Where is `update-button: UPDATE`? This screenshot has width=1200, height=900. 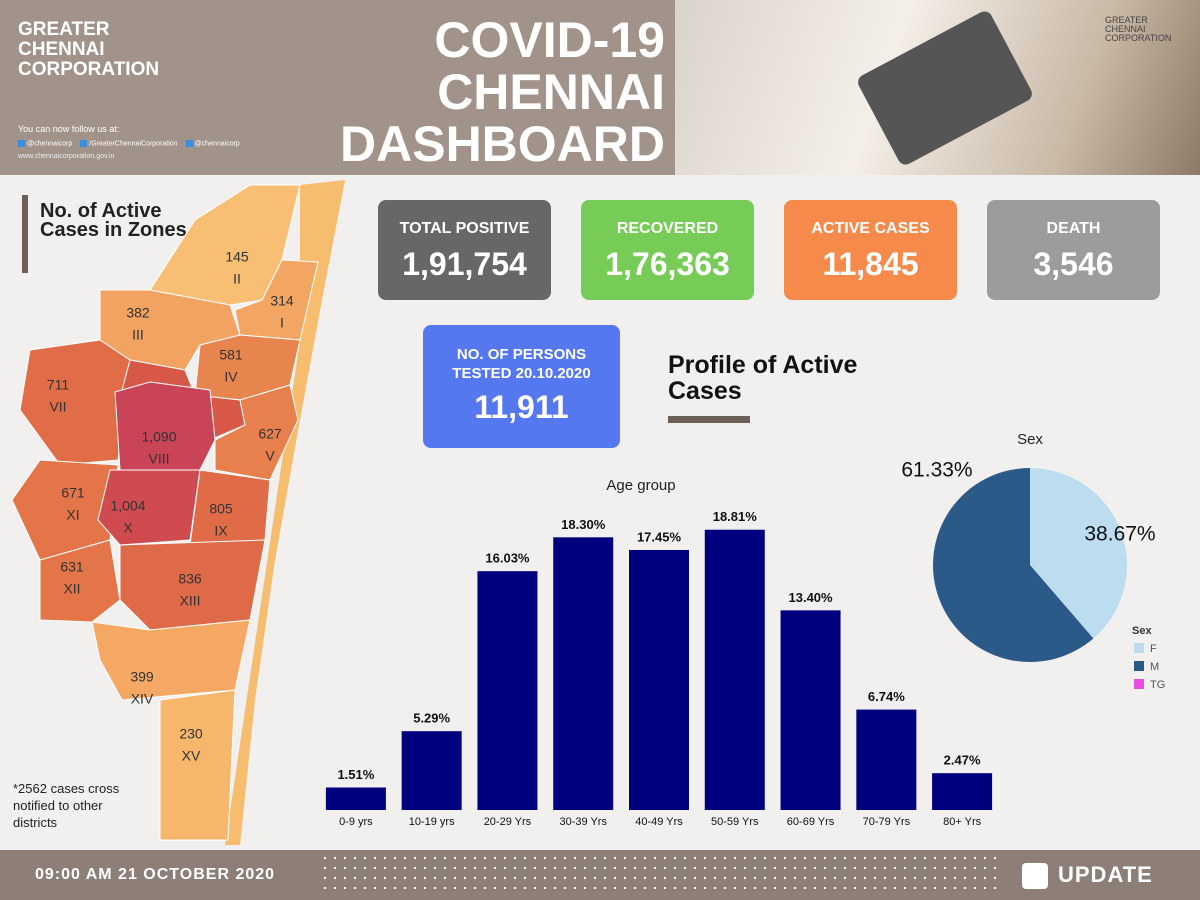
update-button: UPDATE is located at coordinates (1087, 875).